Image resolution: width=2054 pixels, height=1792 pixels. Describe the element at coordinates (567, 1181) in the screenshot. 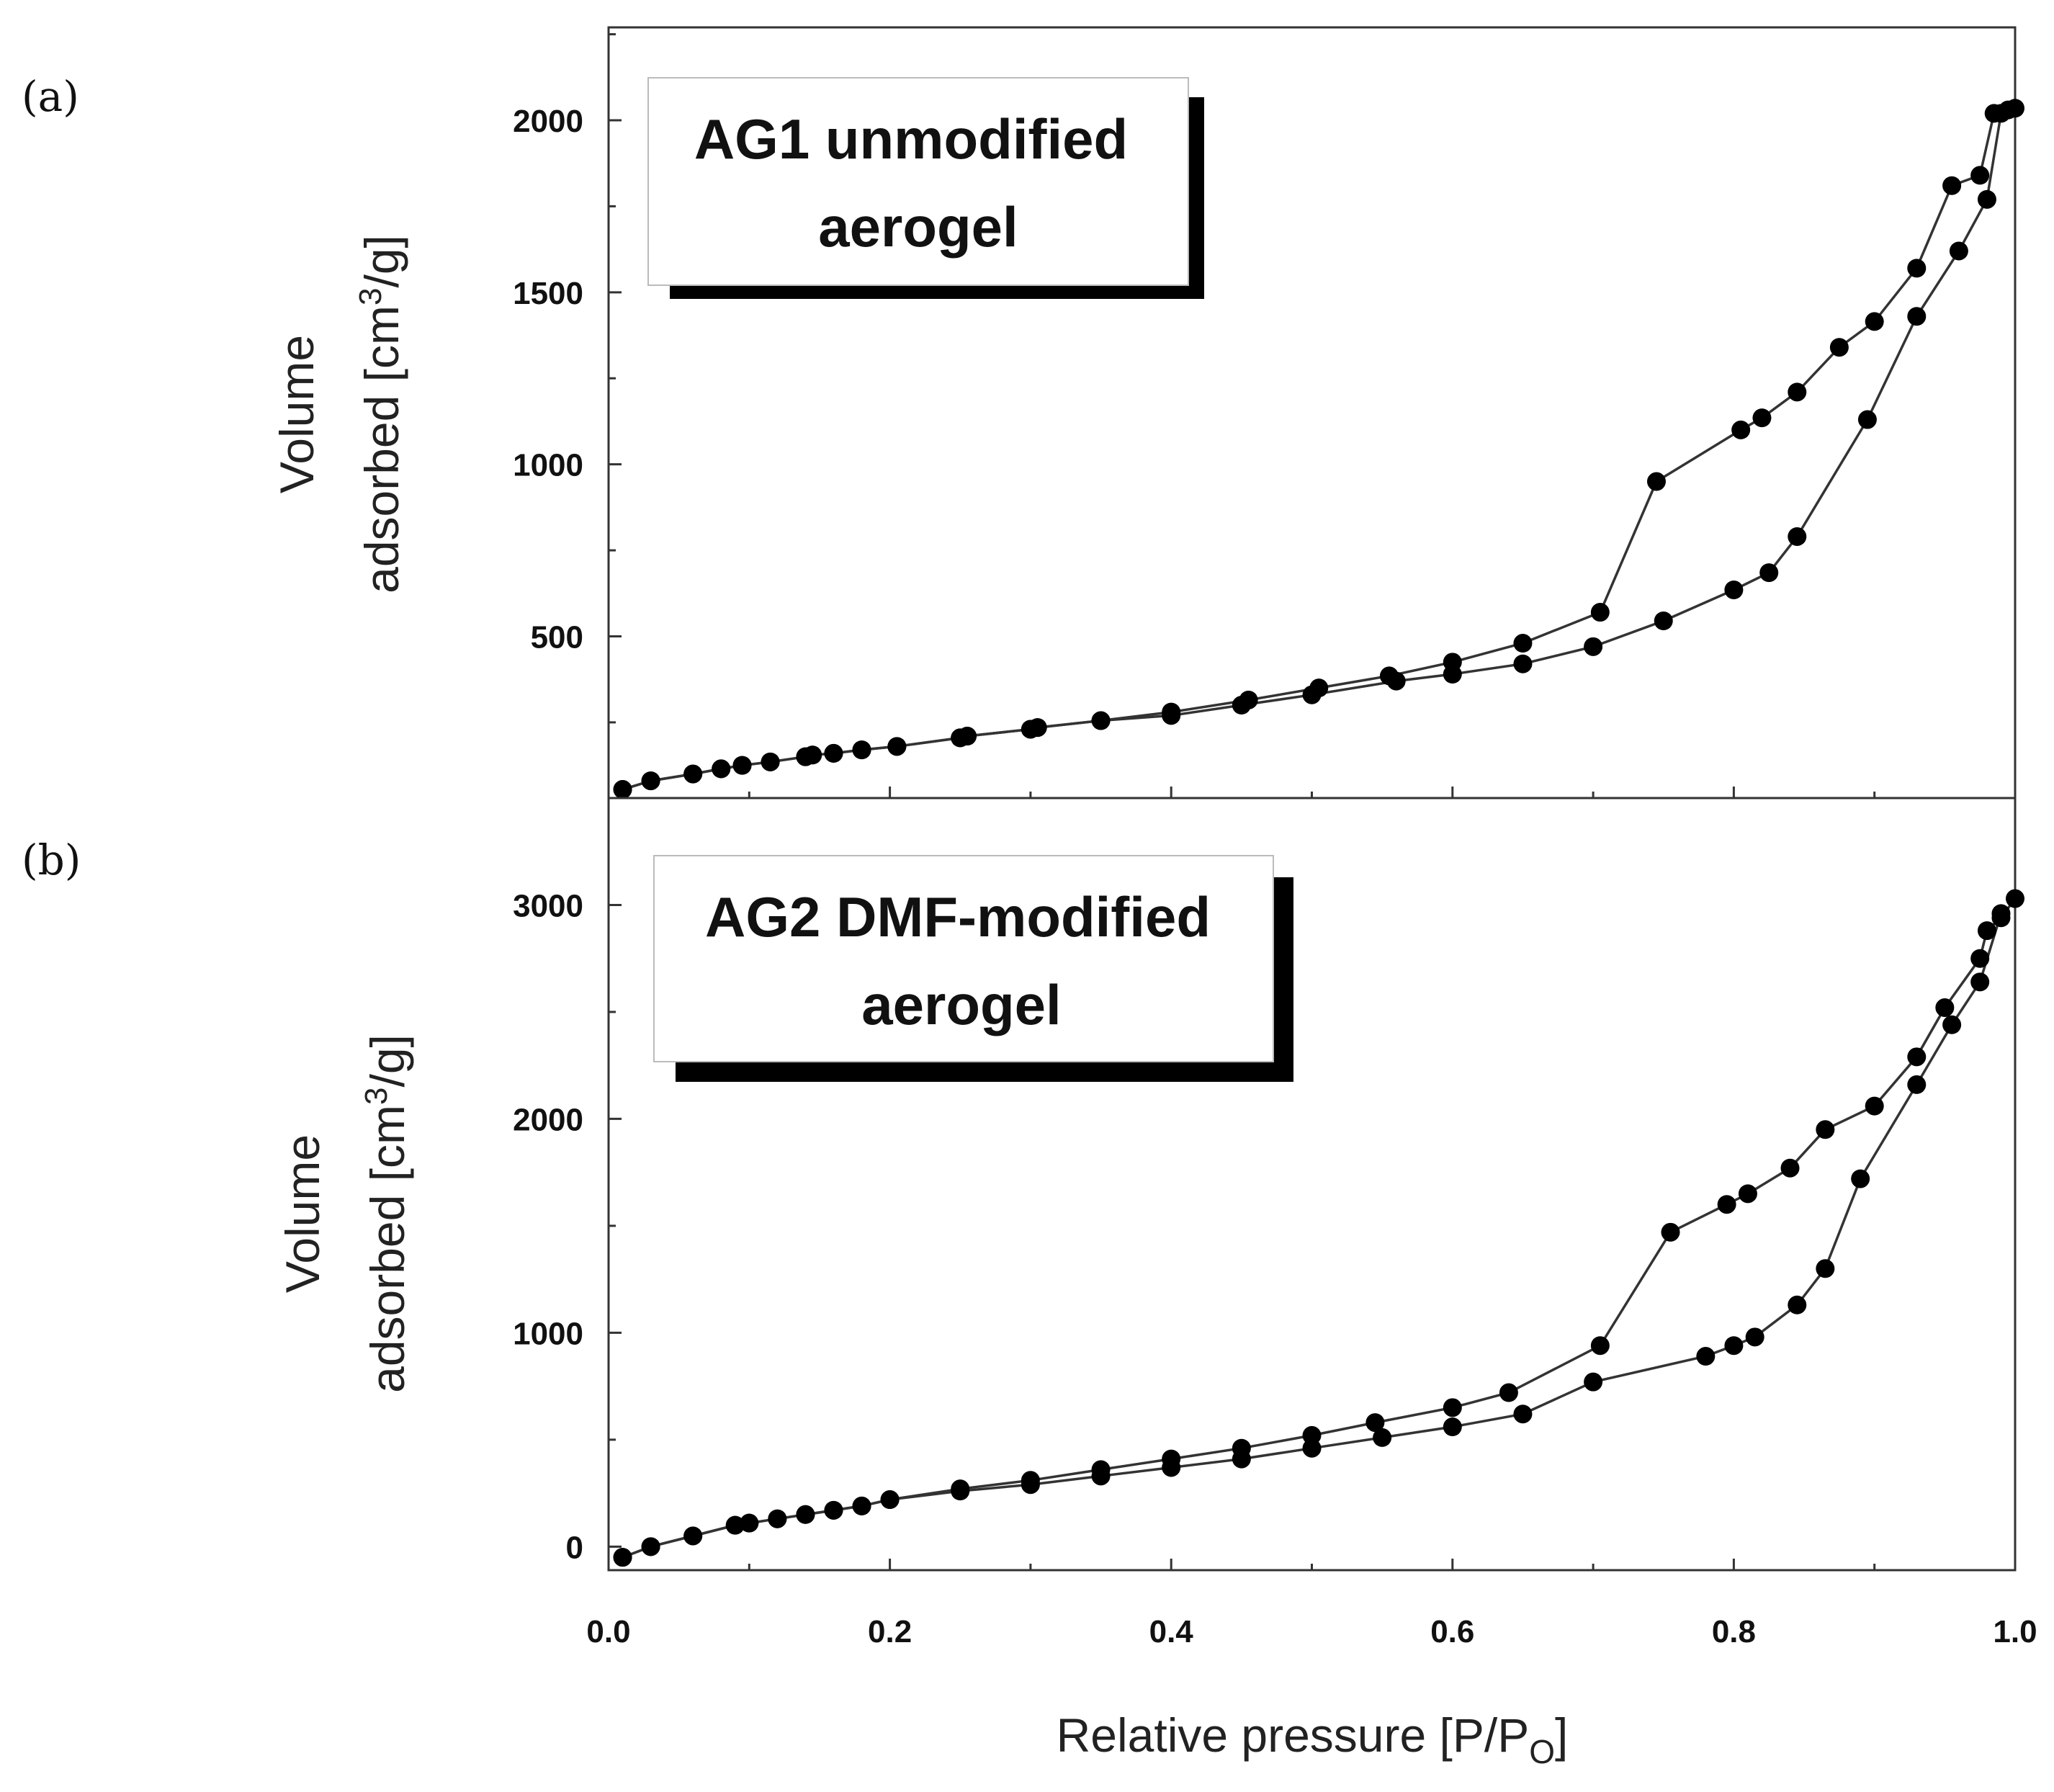

I see `panel-b-y-ticks: 0 1000 2000 3000` at that location.